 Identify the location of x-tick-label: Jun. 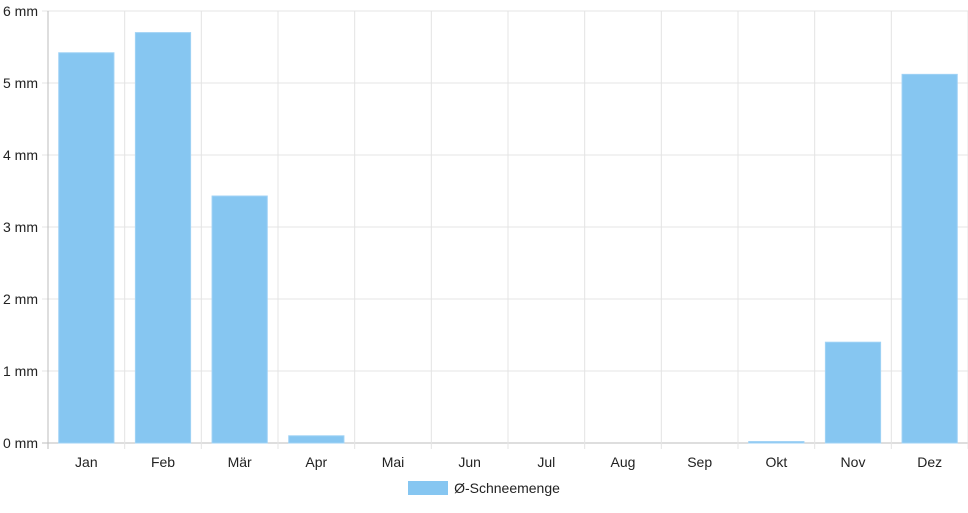
(469, 462).